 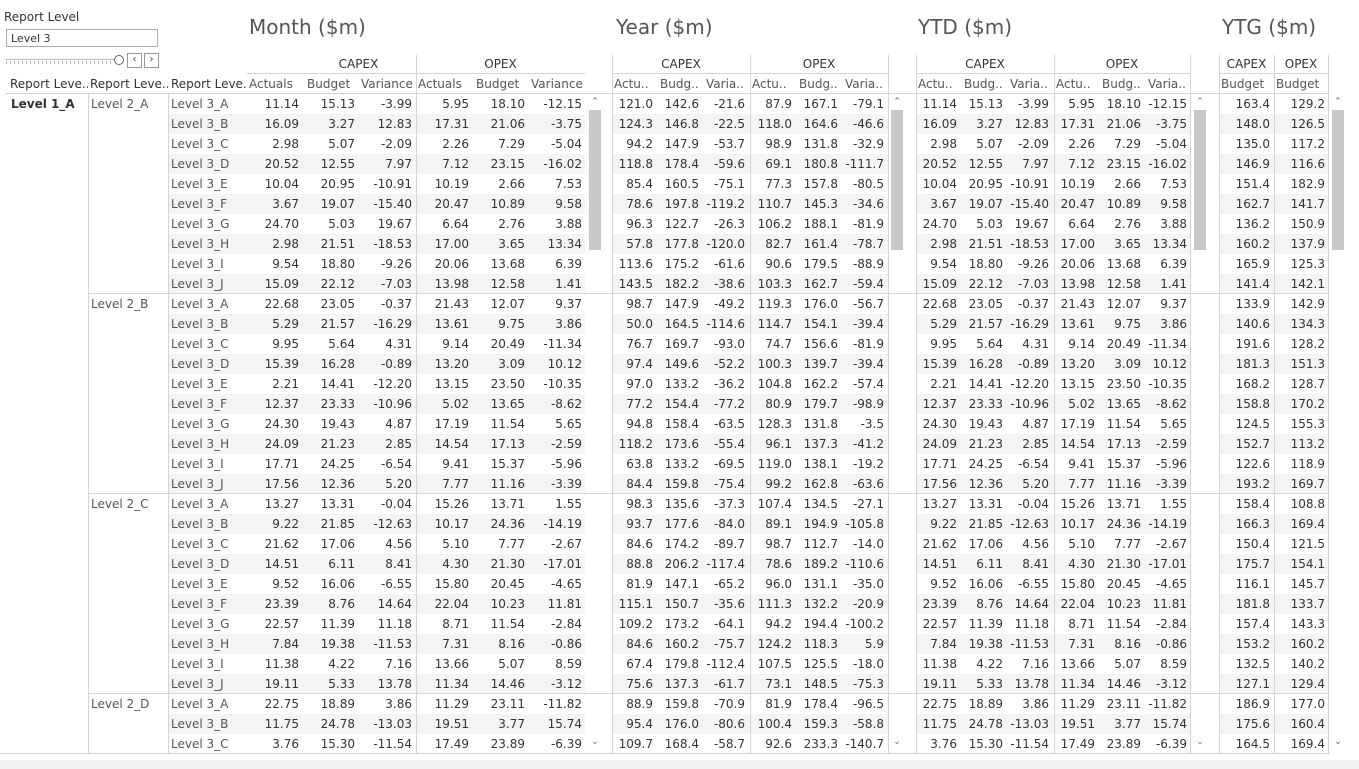 I want to click on table-cell: 24.78, so click(x=337, y=724).